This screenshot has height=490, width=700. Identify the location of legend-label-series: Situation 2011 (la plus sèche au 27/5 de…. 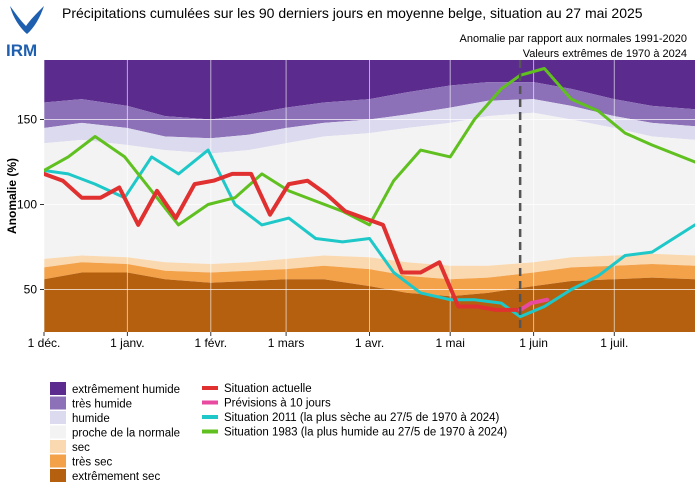
(362, 418).